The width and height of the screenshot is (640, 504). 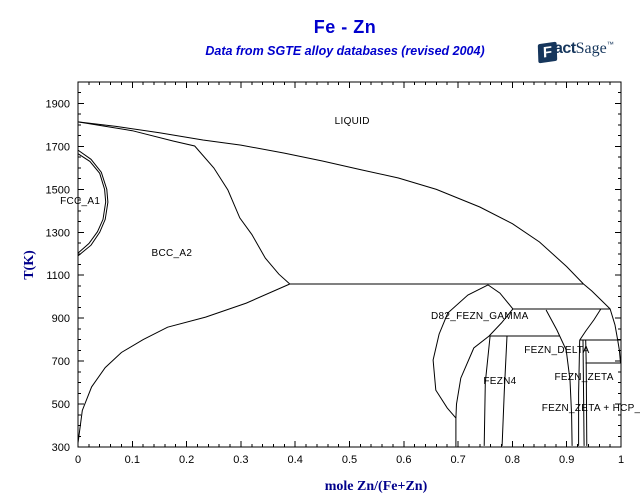 I want to click on y-tick-label: 1100, so click(x=58, y=276).